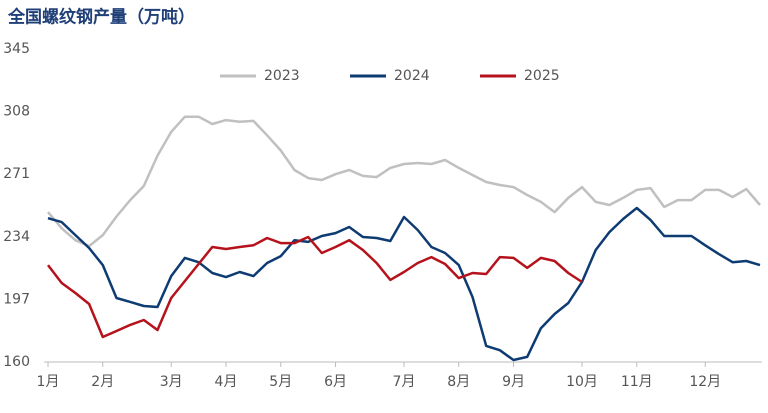  Describe the element at coordinates (101, 17) in the screenshot. I see `chart-title: 全国螺纹钢产量（万吨）` at that location.